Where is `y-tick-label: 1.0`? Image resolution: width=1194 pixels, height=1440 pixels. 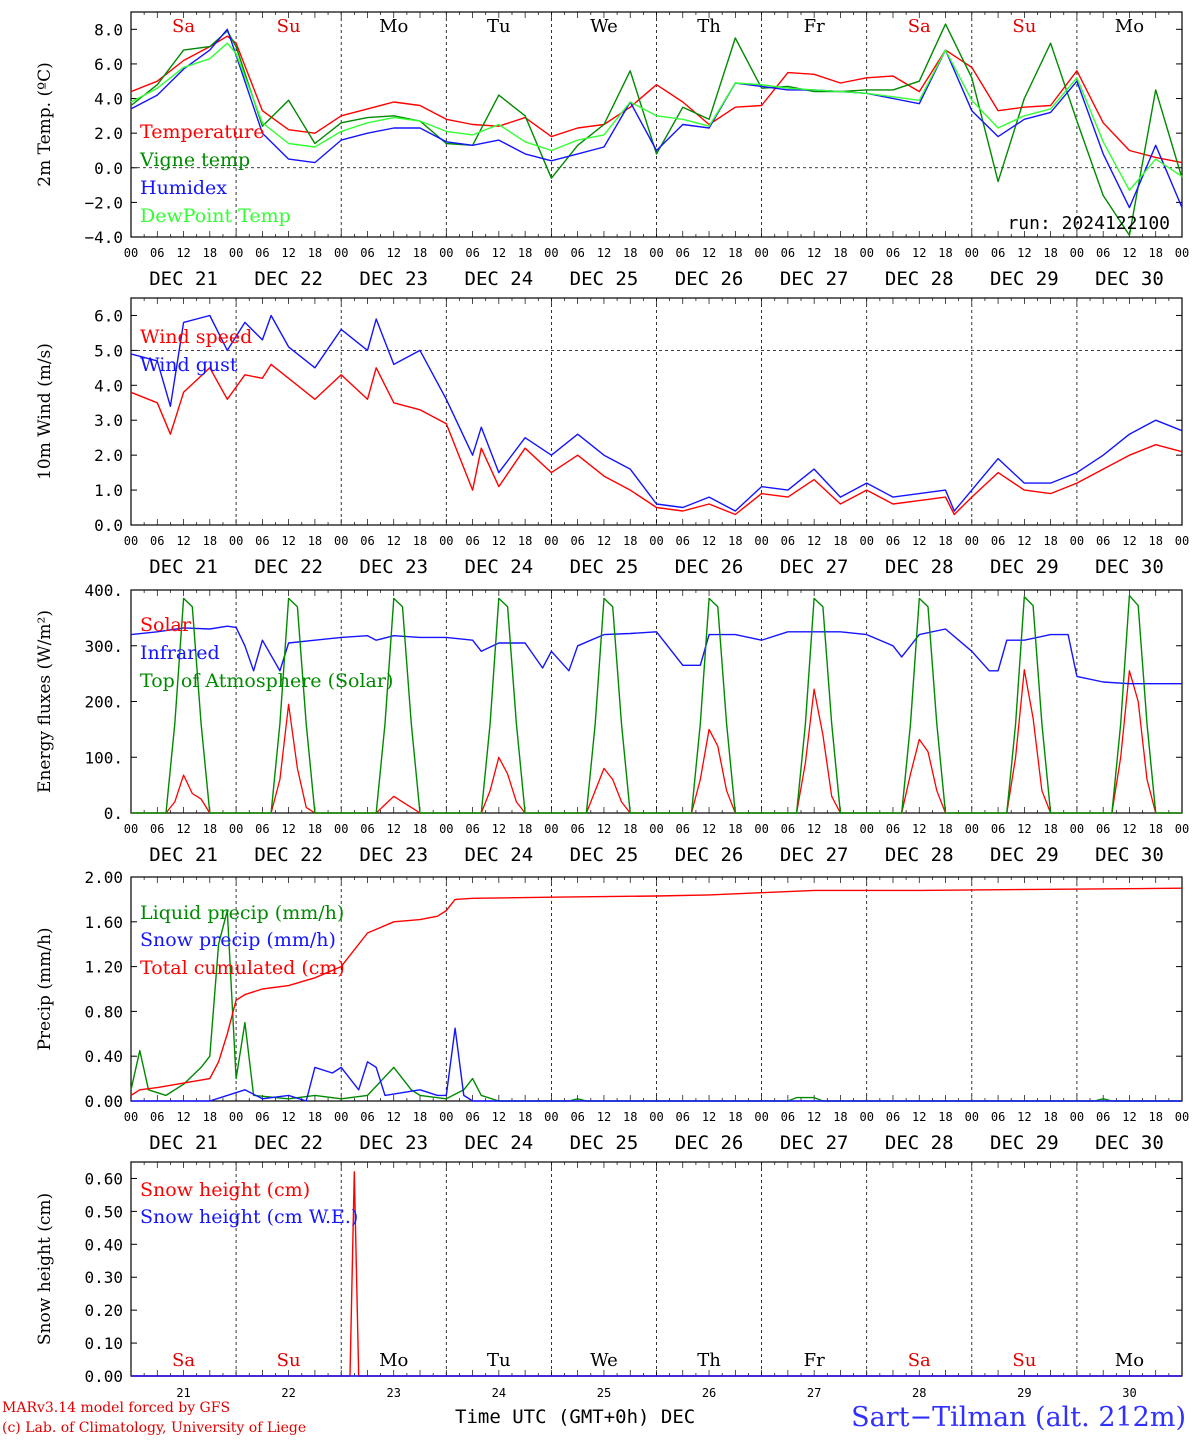 y-tick-label: 1.0 is located at coordinates (108, 490).